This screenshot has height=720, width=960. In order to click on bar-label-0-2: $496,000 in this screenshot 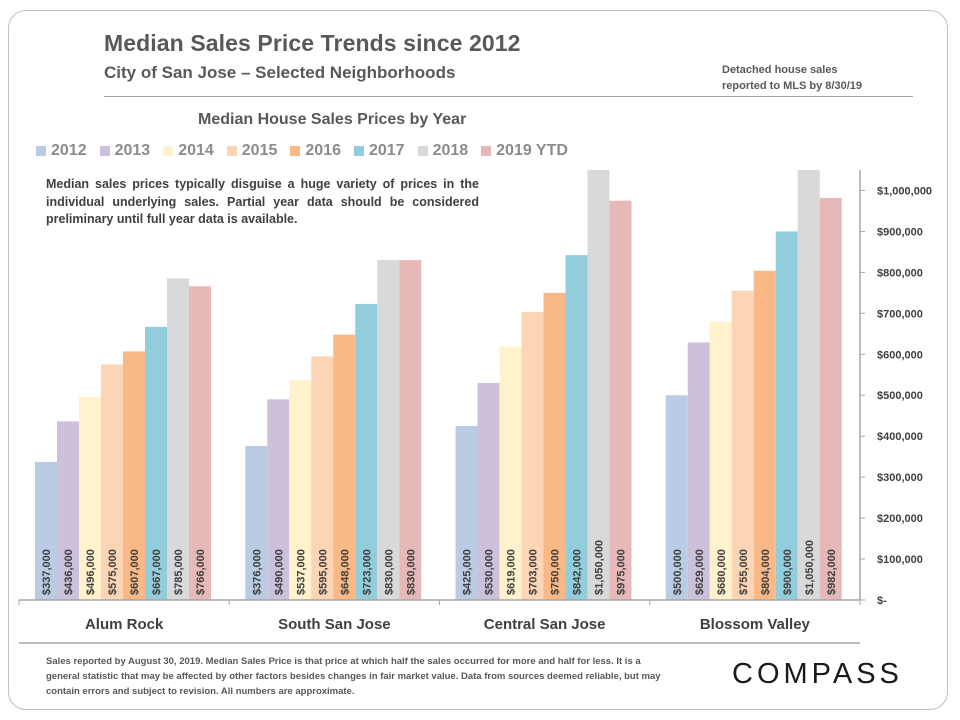, I will do `click(91, 572)`.